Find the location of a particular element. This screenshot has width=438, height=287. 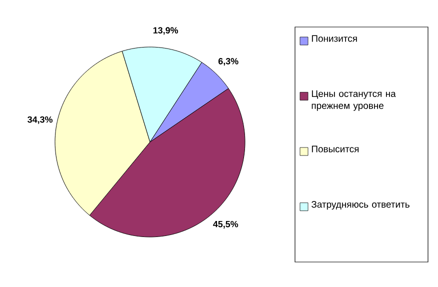

data-label: 6,3% is located at coordinates (228, 62).